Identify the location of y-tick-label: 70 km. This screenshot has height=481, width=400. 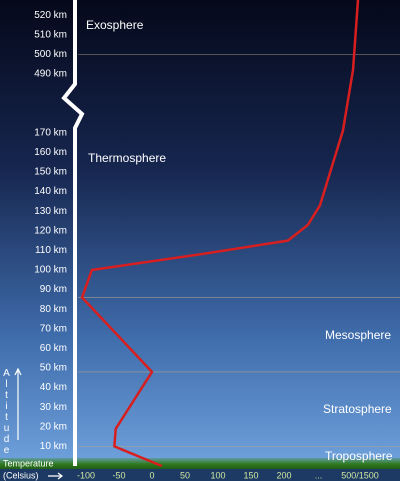
(53, 328).